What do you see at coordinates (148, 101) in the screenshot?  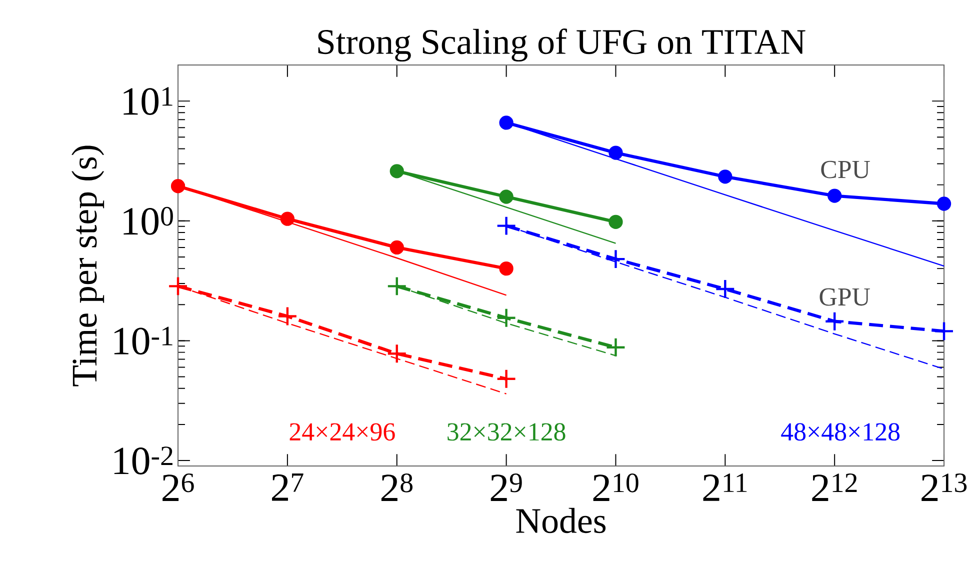 I see `y-tick-label: 10$^{1}$` at bounding box center [148, 101].